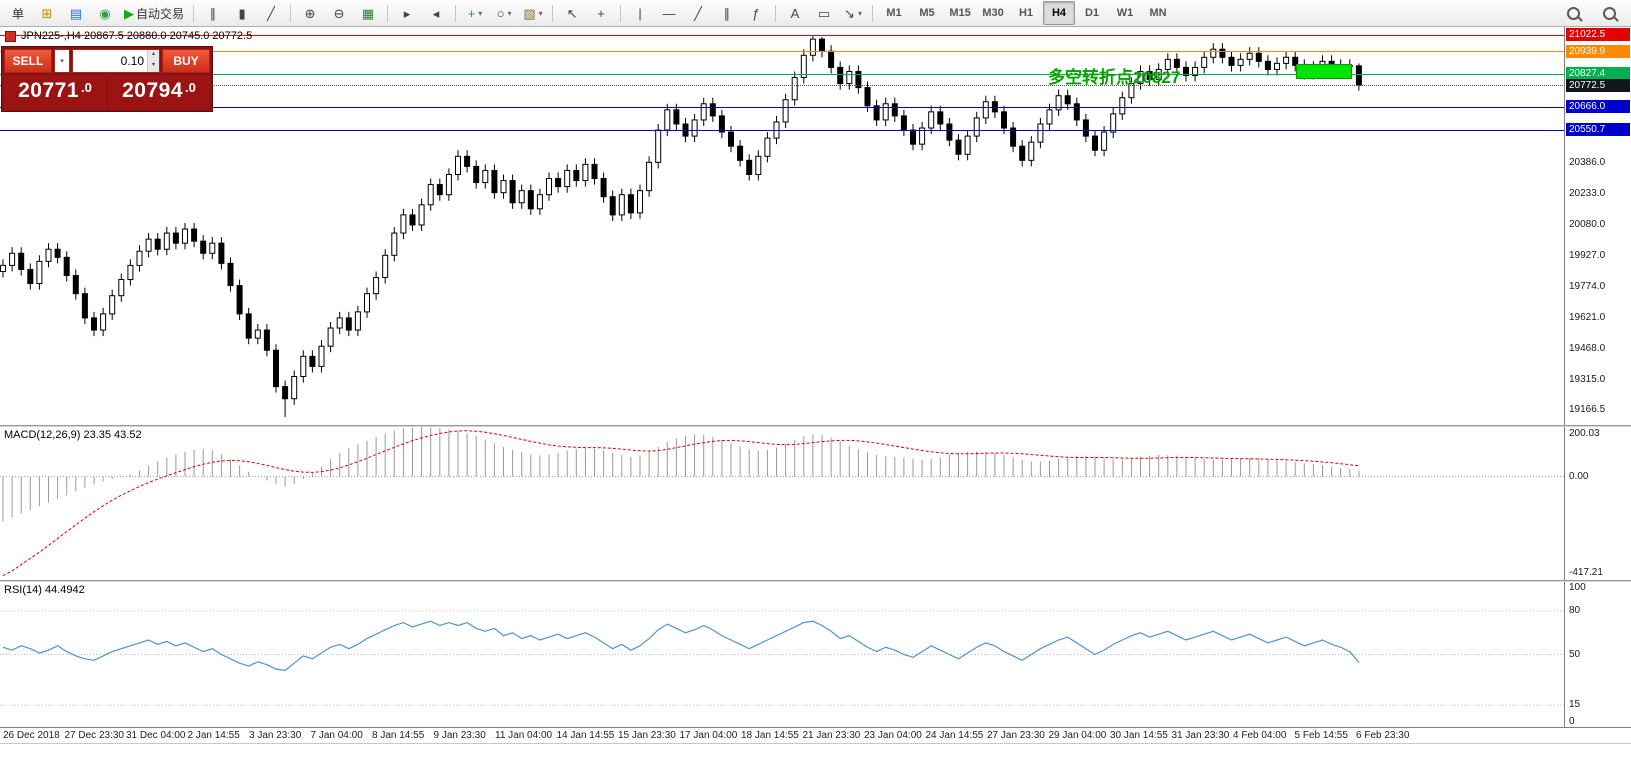  What do you see at coordinates (242, 13) in the screenshot?
I see `candlestick-chart-icon: ▮` at bounding box center [242, 13].